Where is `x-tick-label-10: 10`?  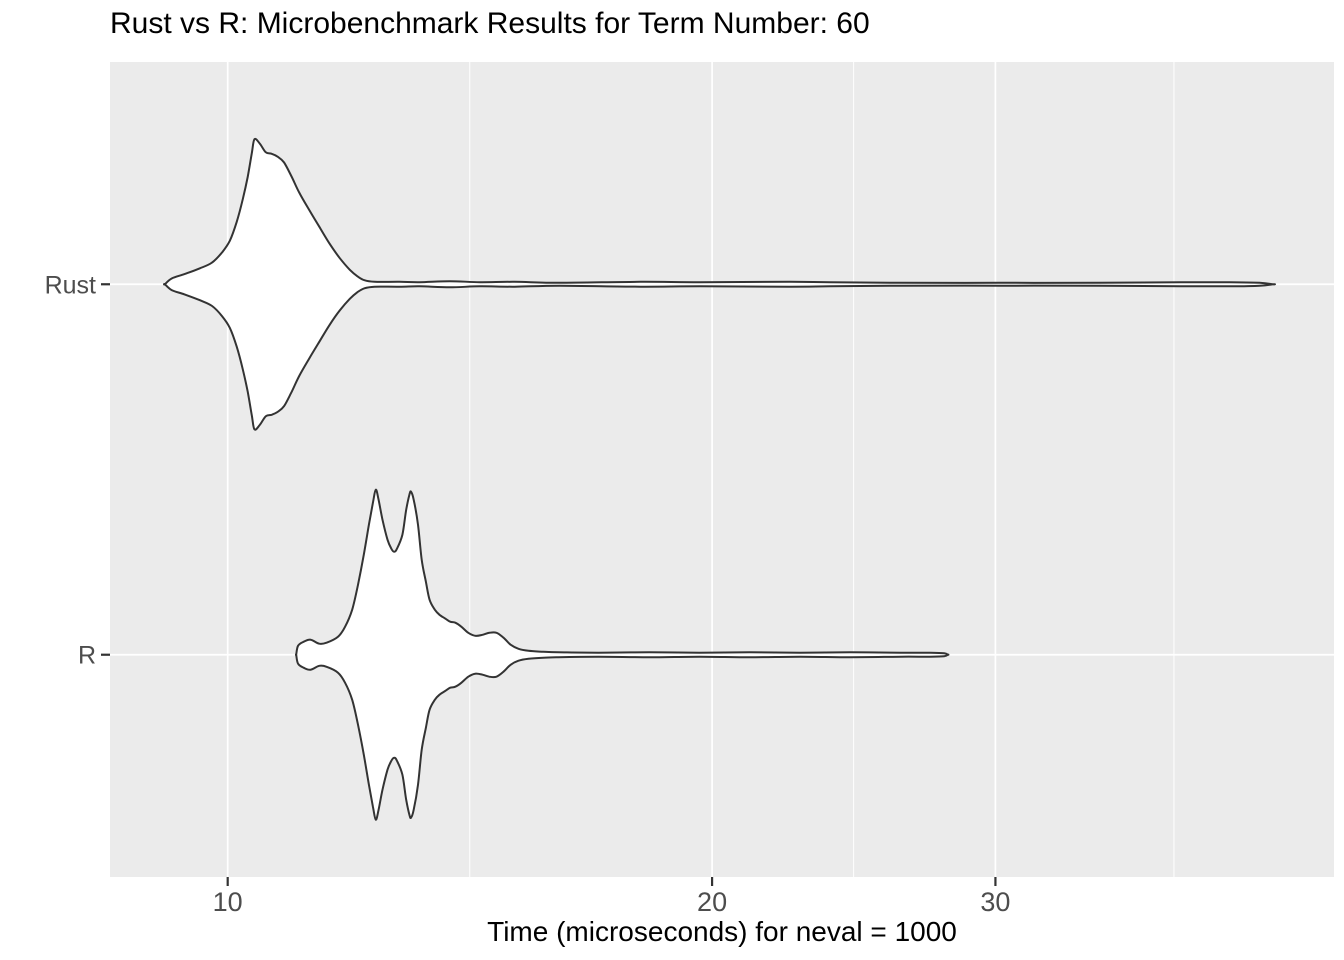
x-tick-label-10: 10 is located at coordinates (228, 902).